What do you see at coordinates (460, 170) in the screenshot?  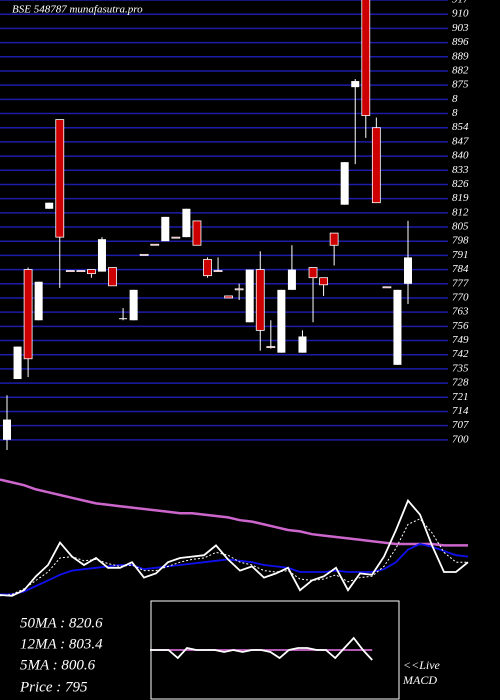 I see `y-tick-label: 833` at bounding box center [460, 170].